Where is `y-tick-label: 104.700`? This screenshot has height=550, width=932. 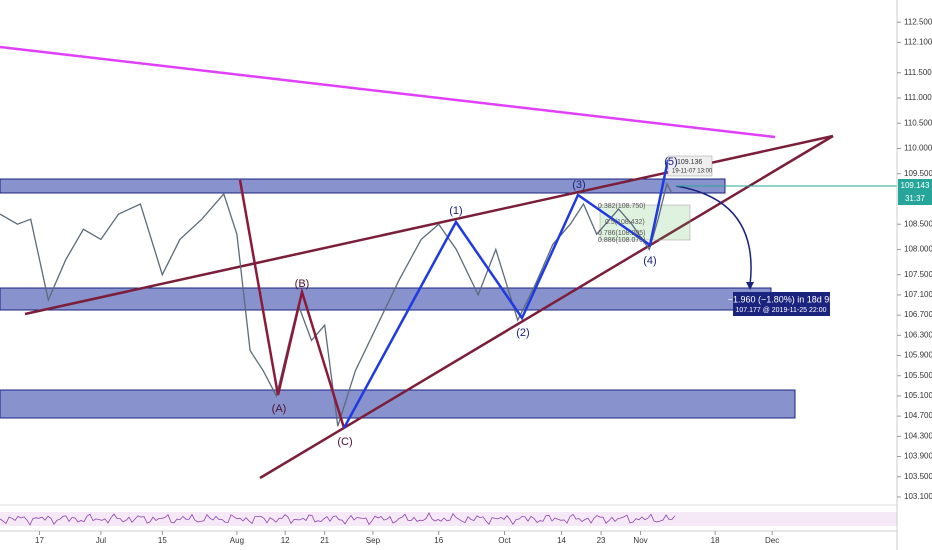
y-tick-label: 104.700 is located at coordinates (918, 415).